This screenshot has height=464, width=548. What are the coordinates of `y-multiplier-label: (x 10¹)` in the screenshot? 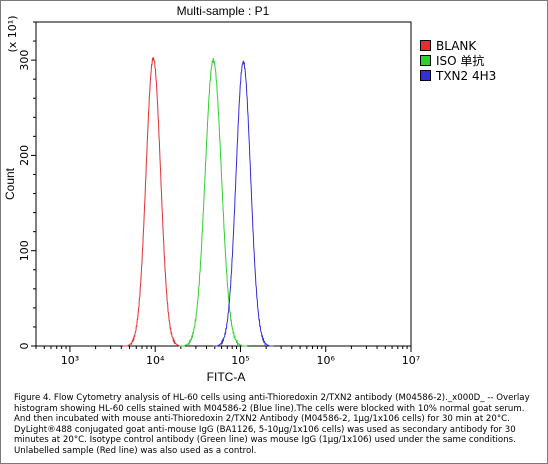 It's located at (12, 34).